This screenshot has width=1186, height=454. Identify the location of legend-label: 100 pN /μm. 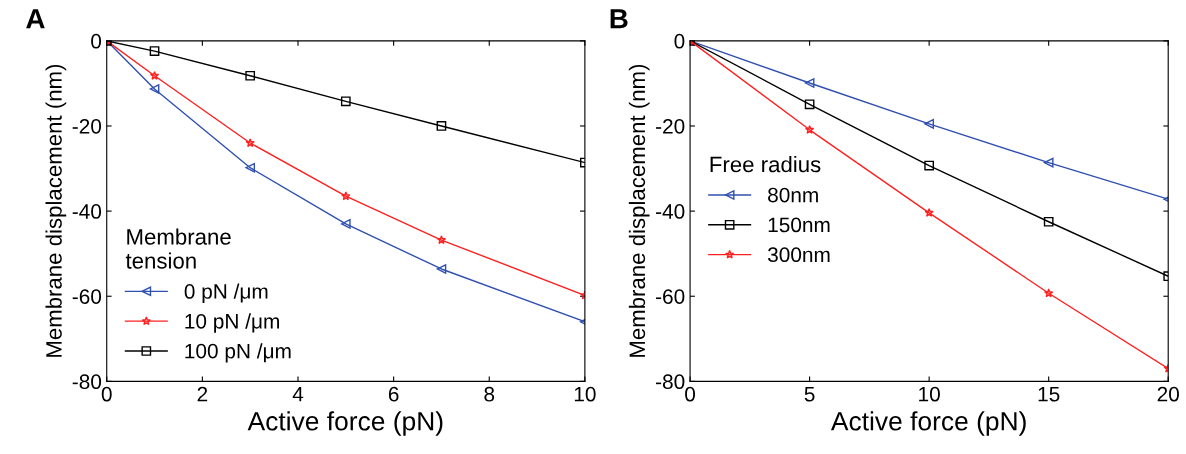
(238, 353).